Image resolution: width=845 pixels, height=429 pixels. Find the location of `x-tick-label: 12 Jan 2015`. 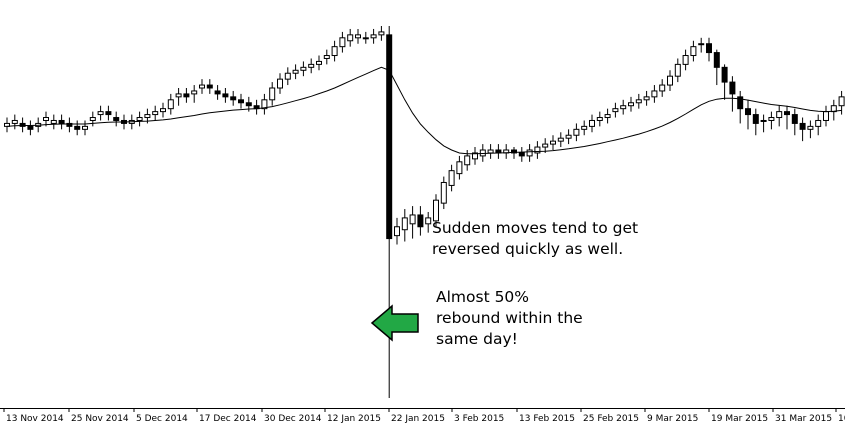

x-tick-label: 12 Jan 2015 is located at coordinates (354, 419).